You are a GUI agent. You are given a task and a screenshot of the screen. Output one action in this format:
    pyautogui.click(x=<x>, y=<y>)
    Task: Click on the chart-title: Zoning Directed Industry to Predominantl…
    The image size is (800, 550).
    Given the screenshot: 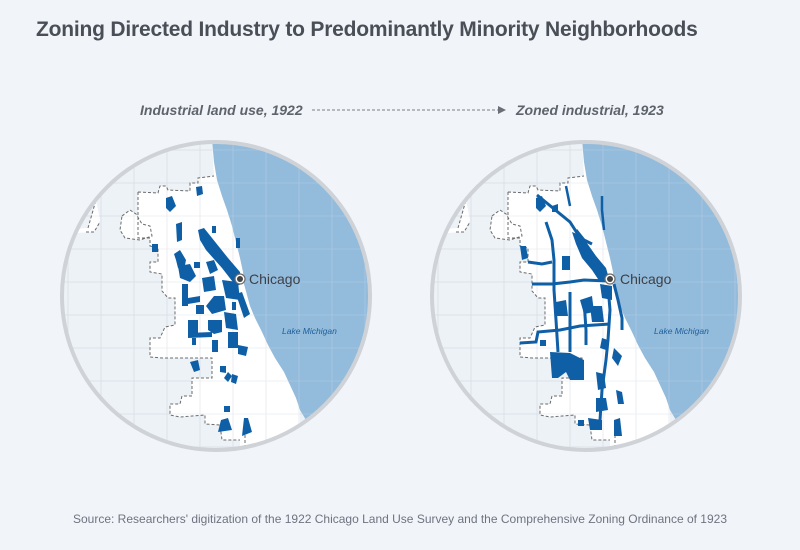 What is the action you would take?
    pyautogui.click(x=367, y=29)
    